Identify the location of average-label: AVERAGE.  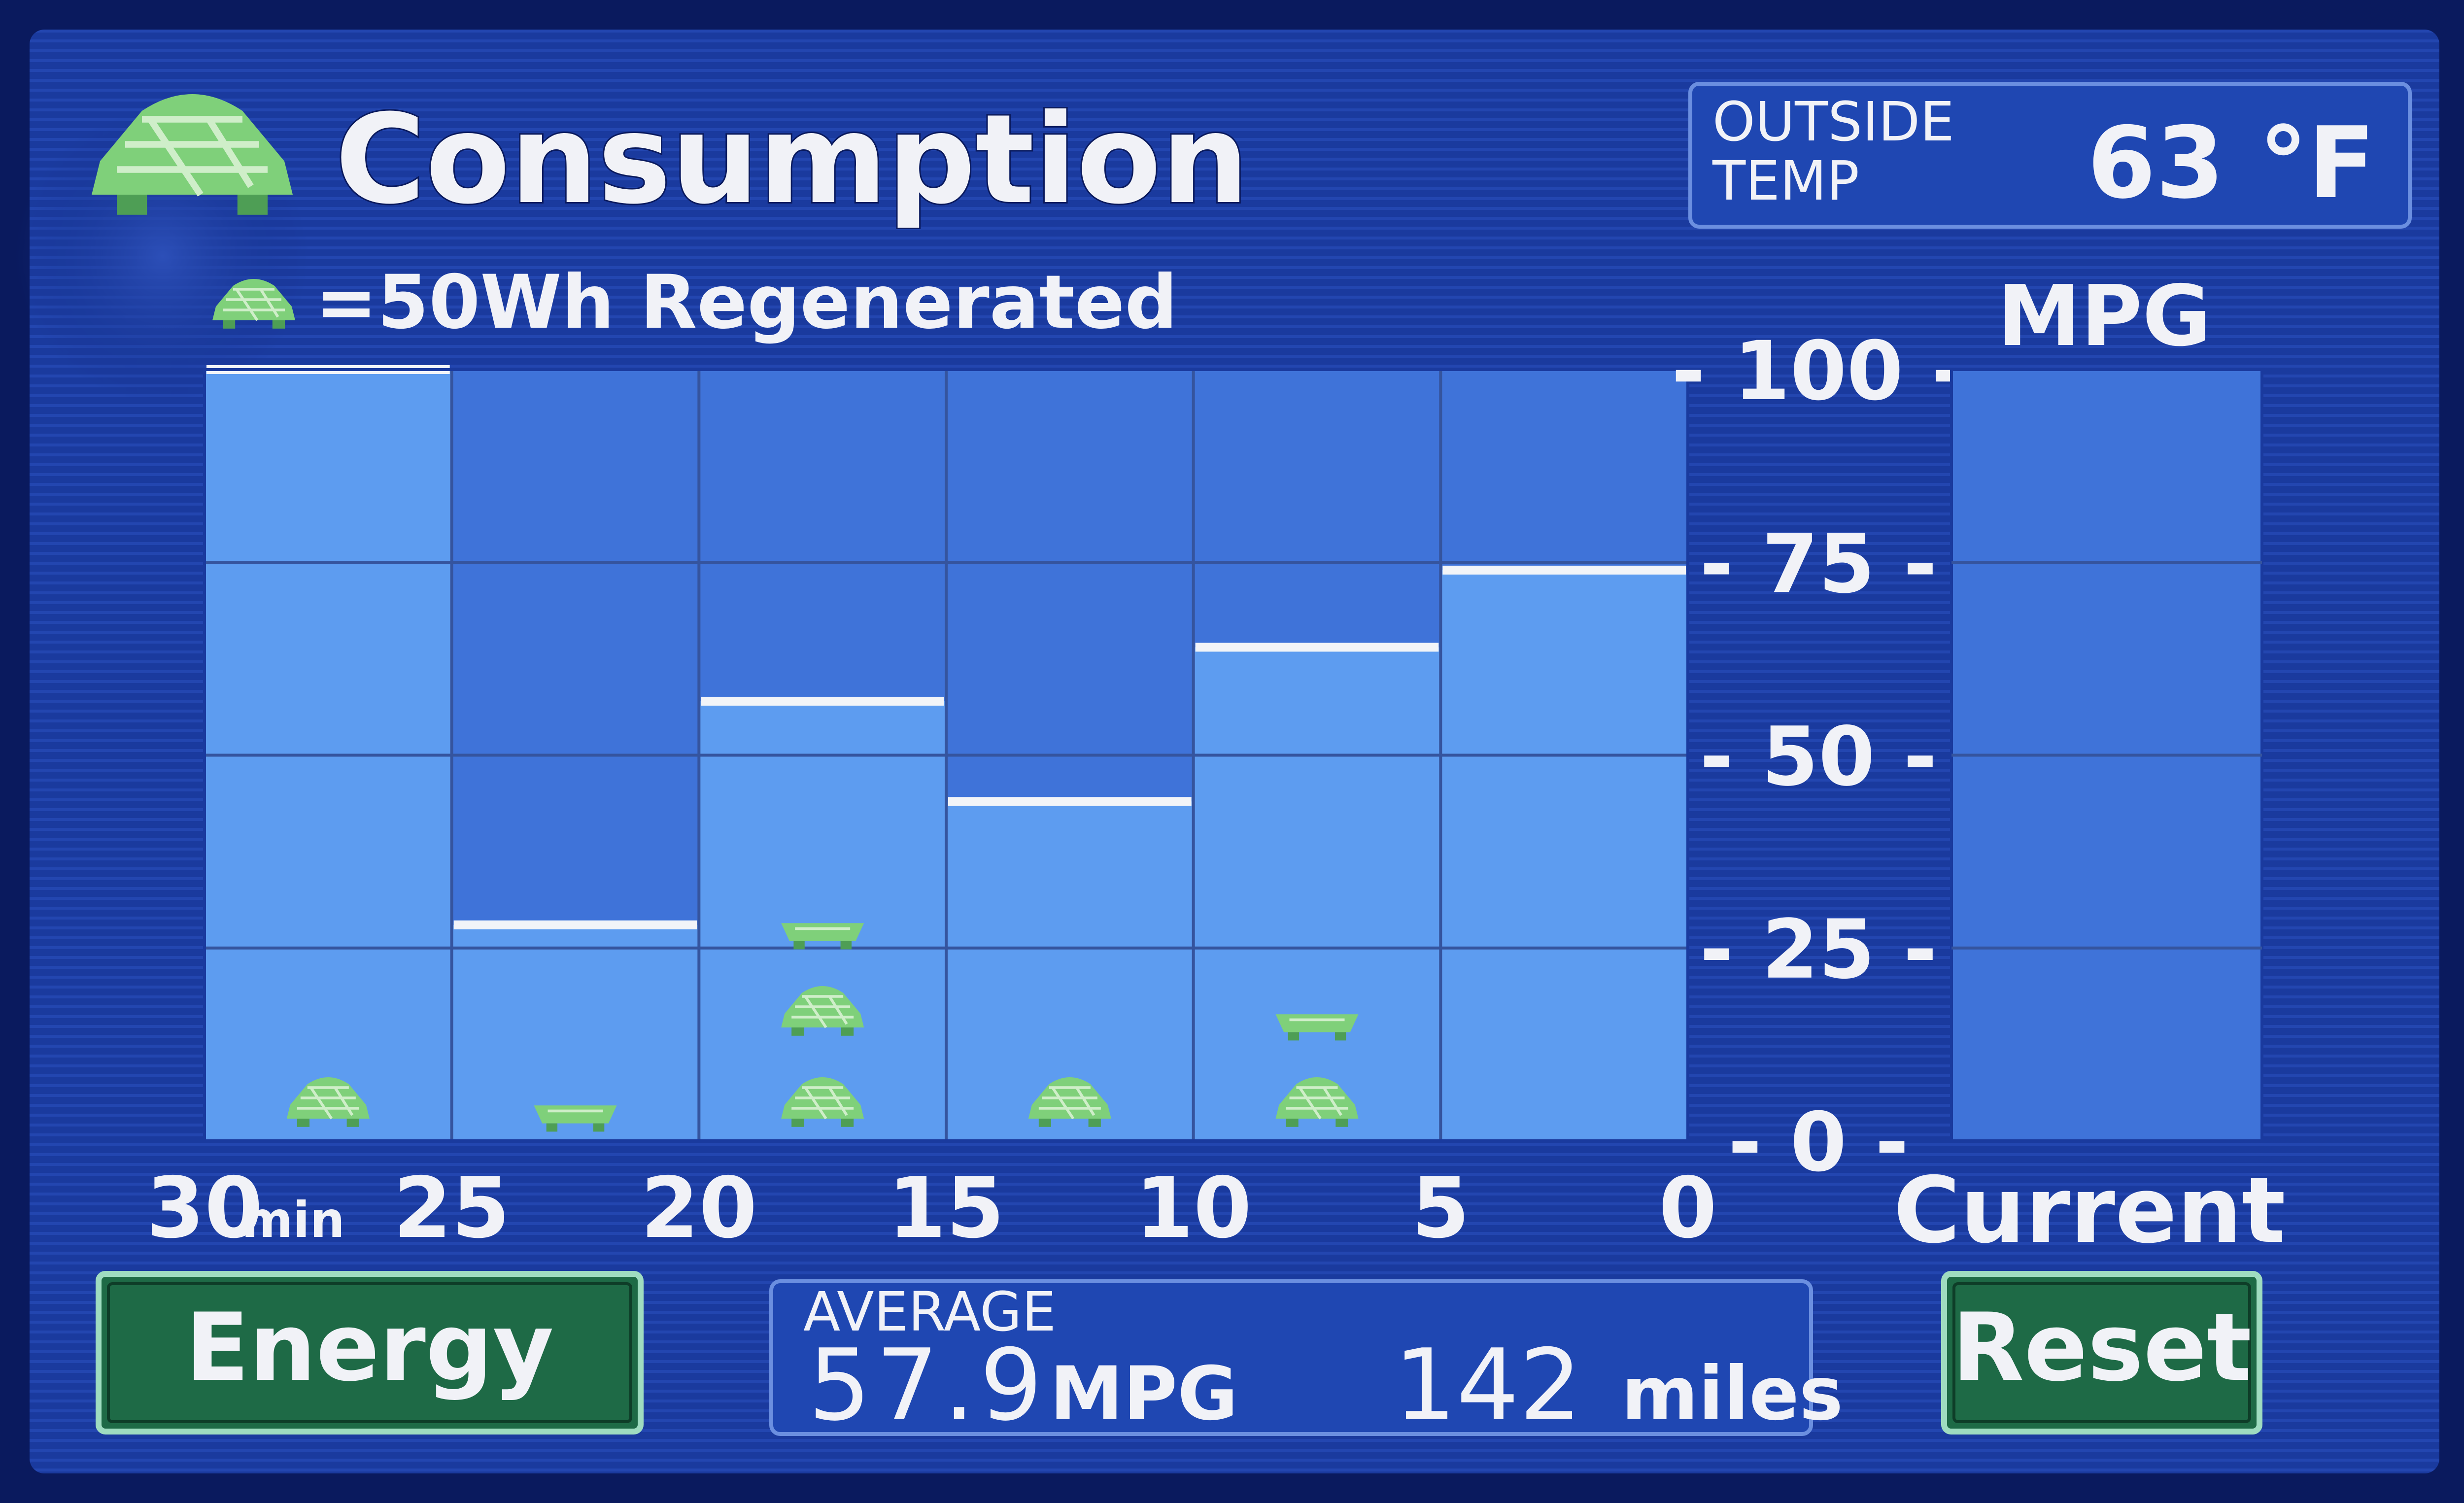
(929, 1311).